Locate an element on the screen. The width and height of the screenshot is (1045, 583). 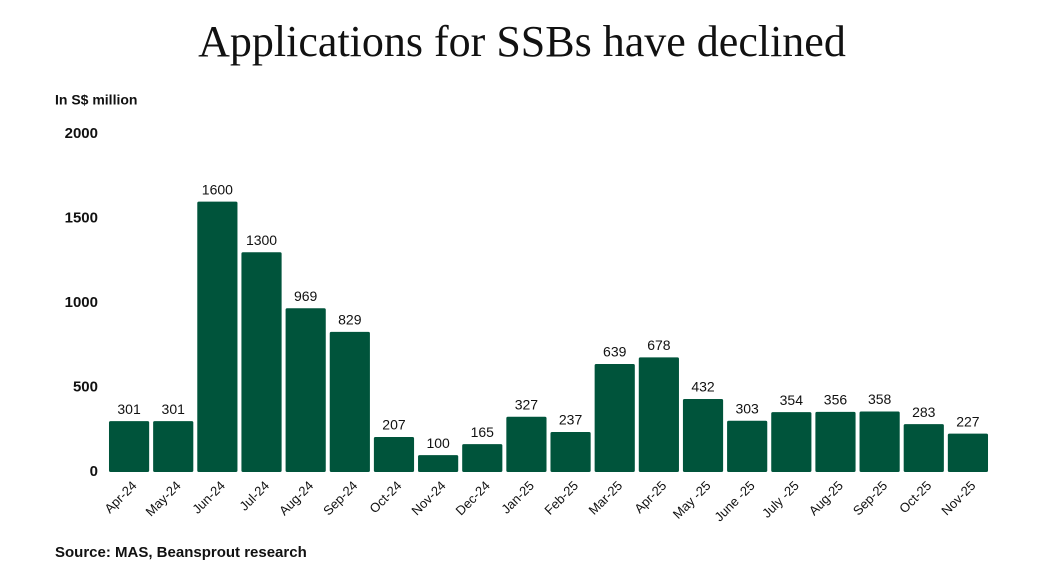
value-label: 356 is located at coordinates (836, 400).